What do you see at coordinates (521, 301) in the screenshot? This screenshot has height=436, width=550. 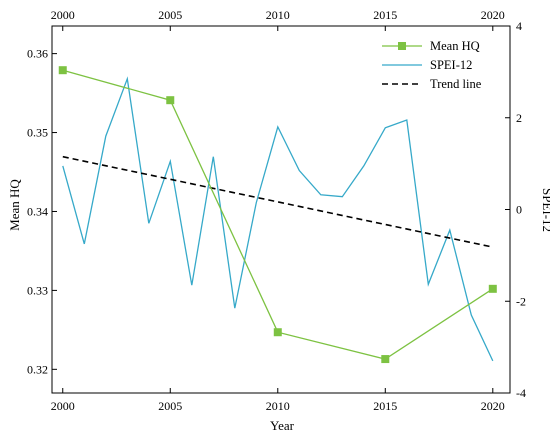 I see `y-tick-label-right: -2` at bounding box center [521, 301].